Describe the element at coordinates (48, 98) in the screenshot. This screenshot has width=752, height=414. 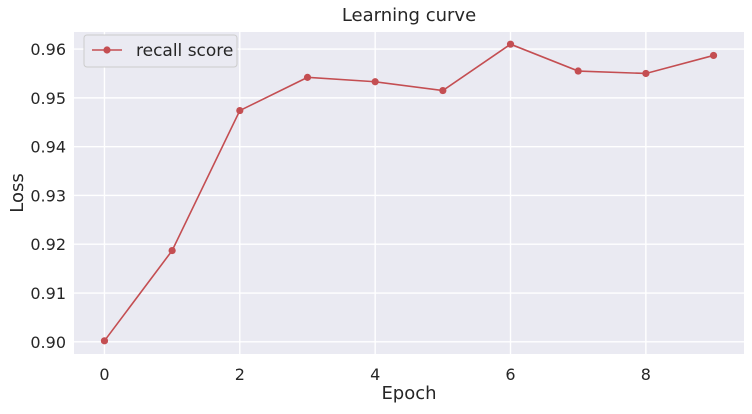
I see `y-tick-label: 0.95` at that location.